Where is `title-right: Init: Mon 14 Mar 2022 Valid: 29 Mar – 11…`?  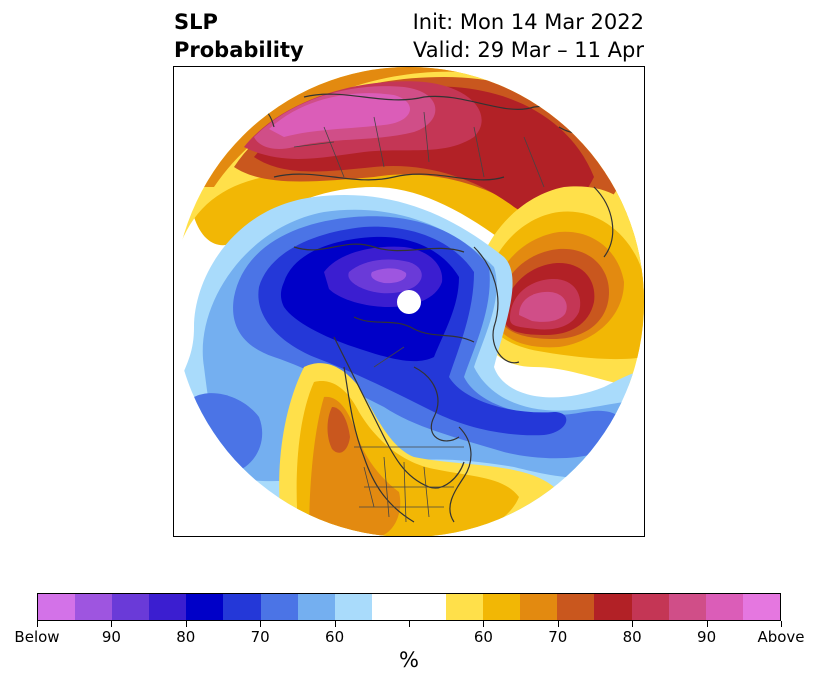 title-right: Init: Mon 14 Mar 2022 Valid: 29 Mar – 11… is located at coordinates (528, 36).